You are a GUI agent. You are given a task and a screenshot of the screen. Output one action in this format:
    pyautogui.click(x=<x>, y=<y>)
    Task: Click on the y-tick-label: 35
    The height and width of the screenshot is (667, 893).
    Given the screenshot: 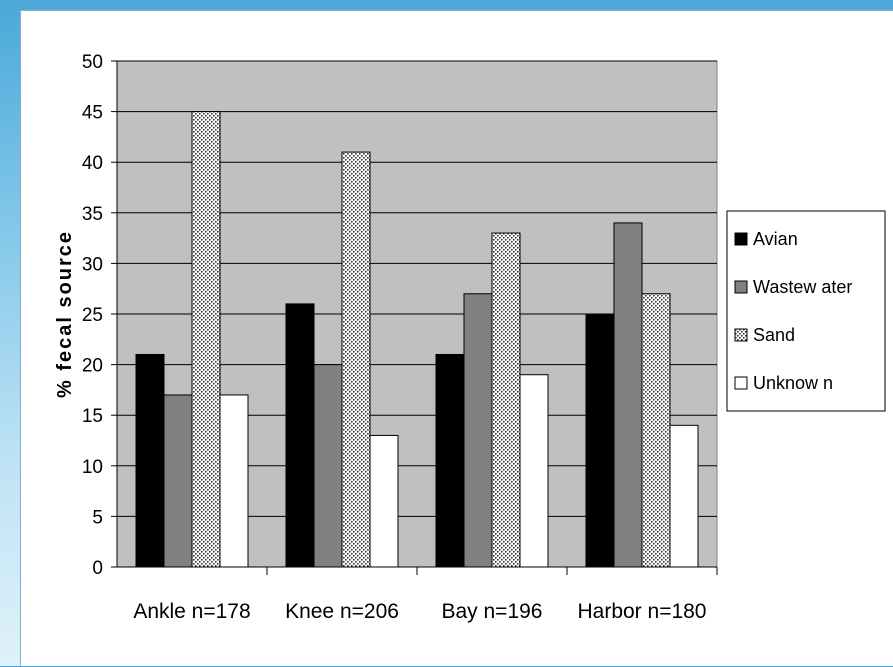 What is the action you would take?
    pyautogui.click(x=92, y=214)
    